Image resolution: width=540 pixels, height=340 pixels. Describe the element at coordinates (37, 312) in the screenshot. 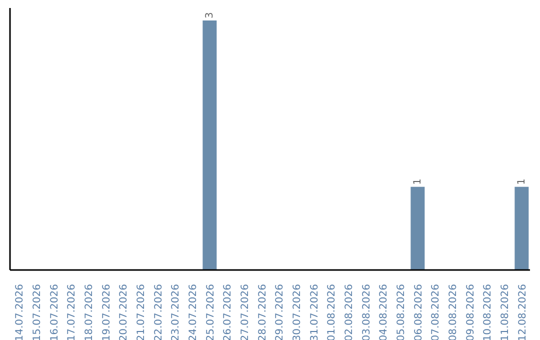

I see `x-tick-label: 15.07.2026` at that location.